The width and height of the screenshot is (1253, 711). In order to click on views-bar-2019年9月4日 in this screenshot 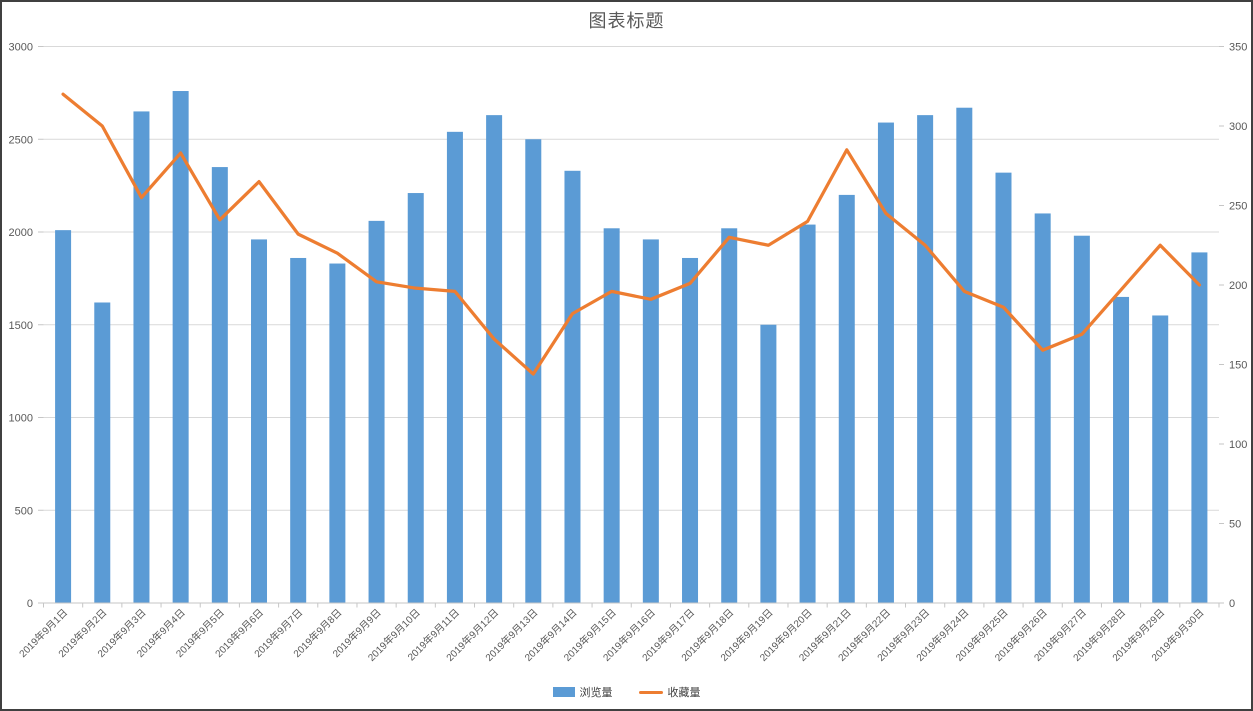, I will do `click(180, 347)`.